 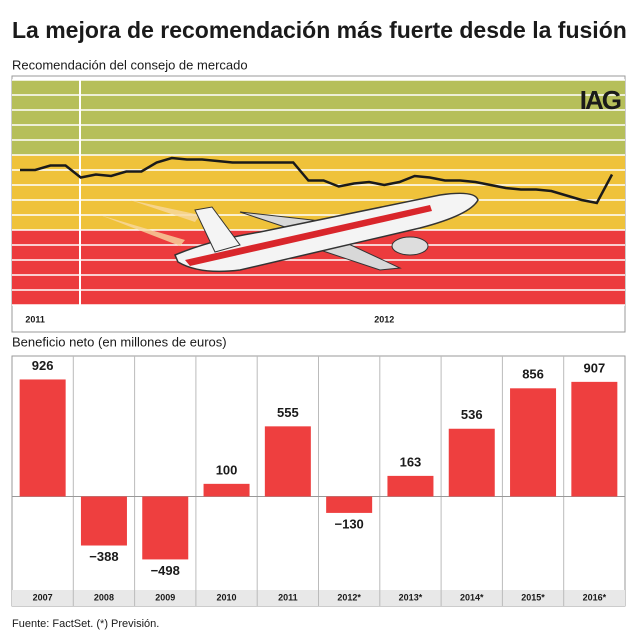 I want to click on x-tick-label: 2012, so click(x=384, y=319).